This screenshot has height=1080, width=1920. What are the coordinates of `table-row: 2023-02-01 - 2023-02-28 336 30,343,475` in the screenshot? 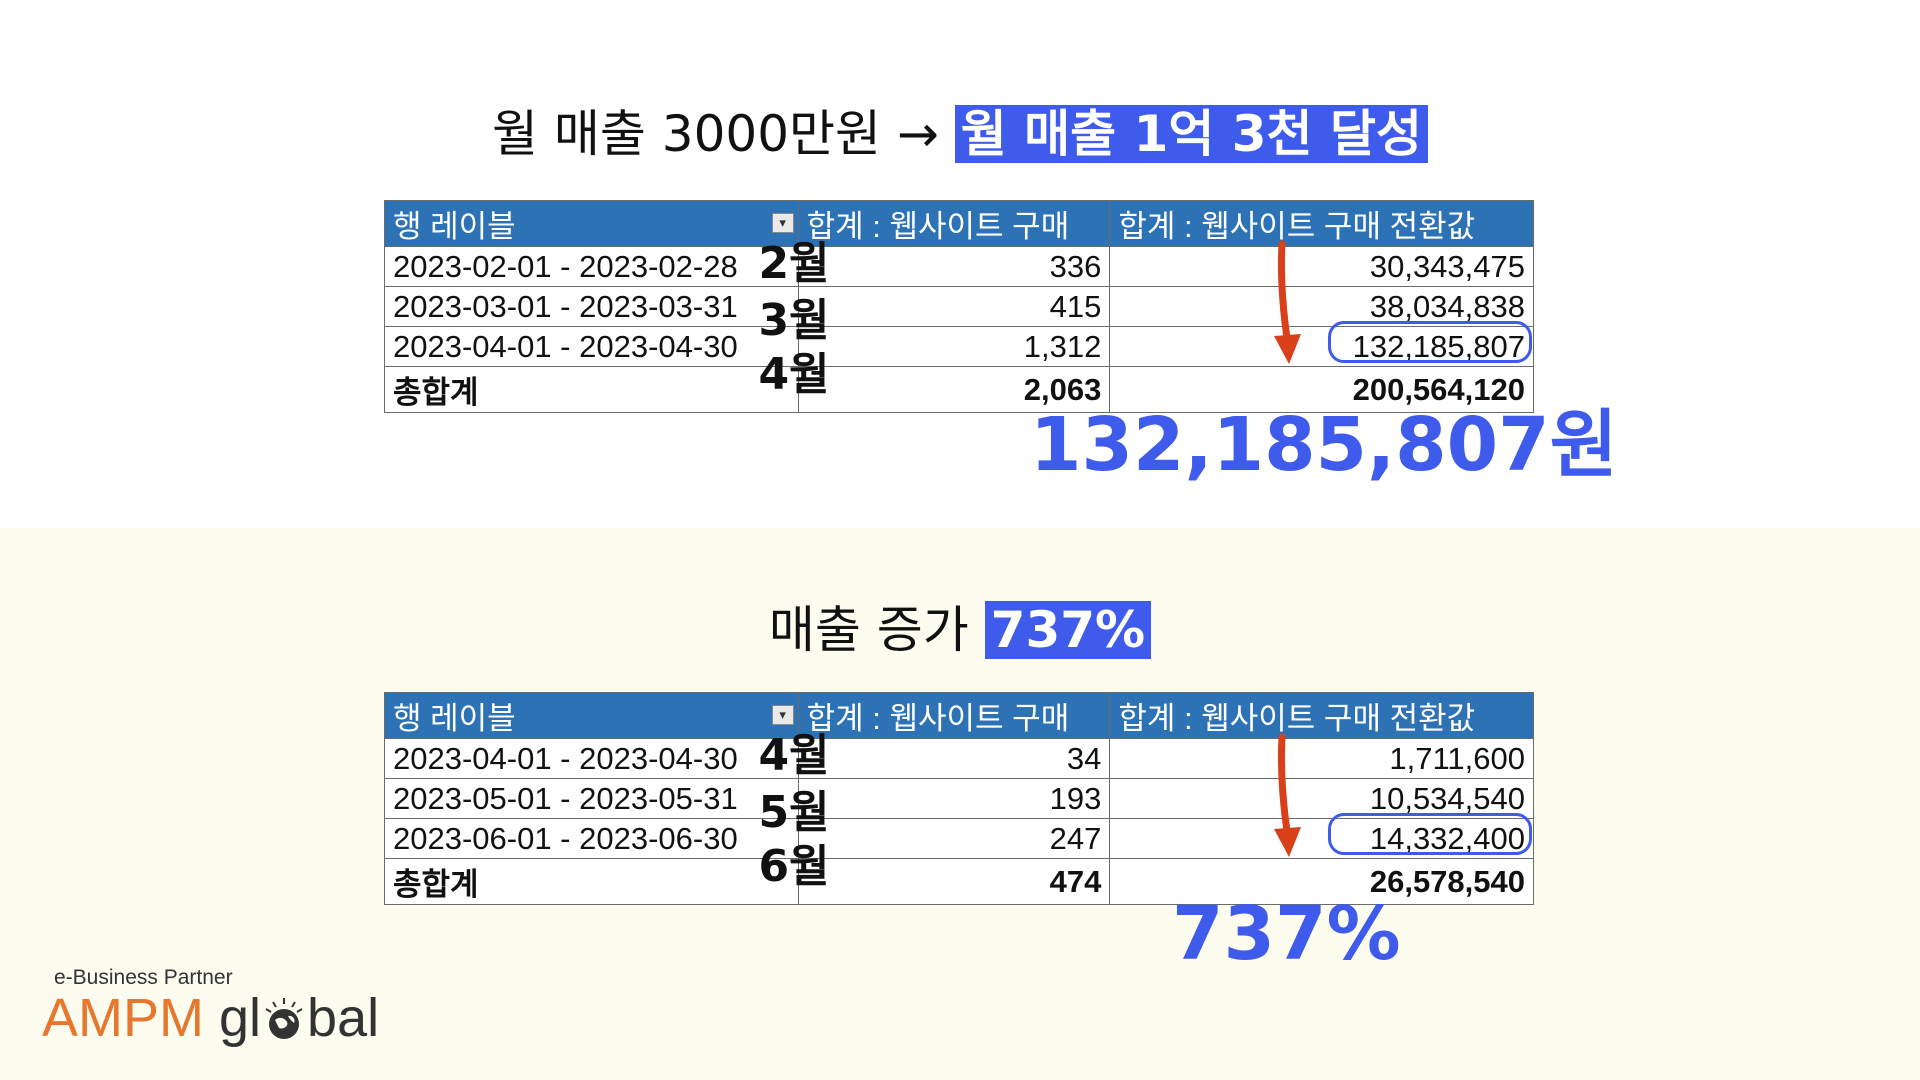 It's located at (959, 266).